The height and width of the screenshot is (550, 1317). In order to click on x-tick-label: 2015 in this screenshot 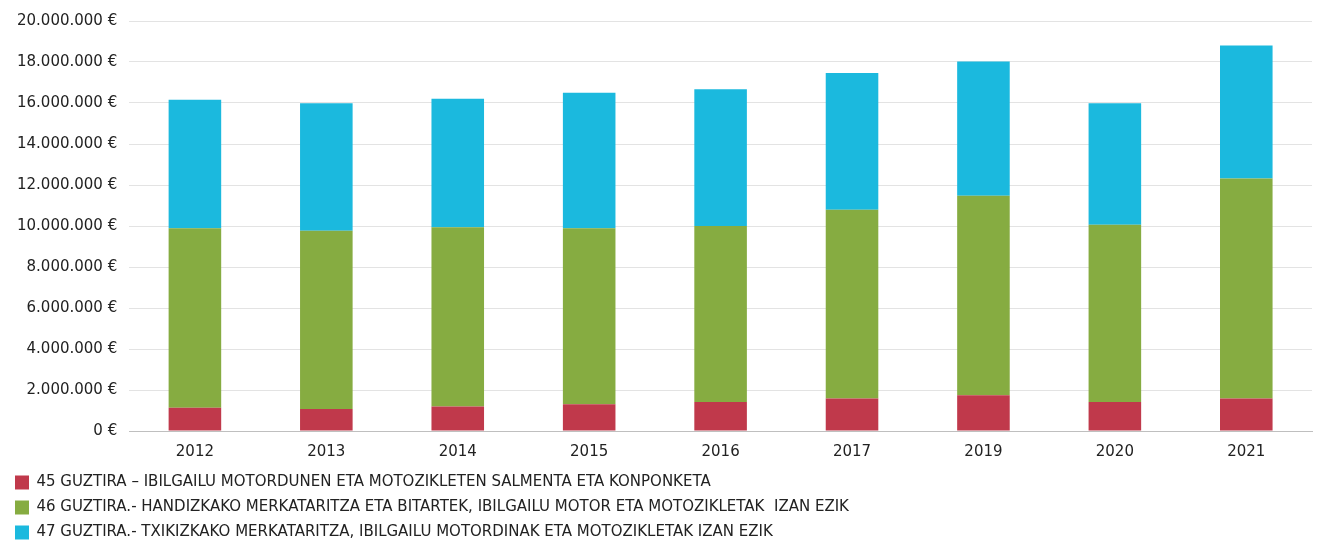, I will do `click(589, 450)`.